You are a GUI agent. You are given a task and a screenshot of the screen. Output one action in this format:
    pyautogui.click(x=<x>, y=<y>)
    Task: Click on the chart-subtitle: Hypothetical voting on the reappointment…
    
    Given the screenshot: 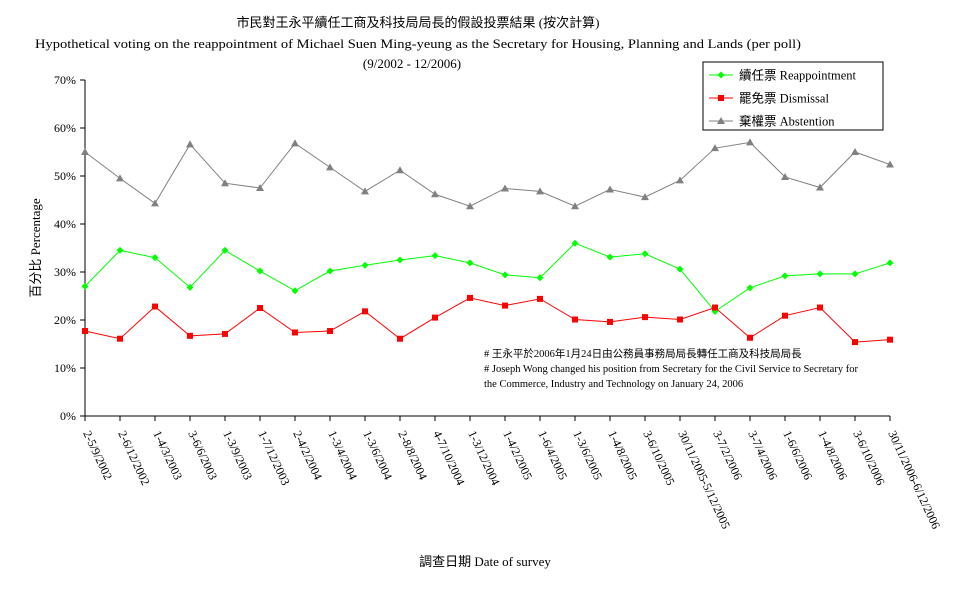 What is the action you would take?
    pyautogui.click(x=418, y=43)
    